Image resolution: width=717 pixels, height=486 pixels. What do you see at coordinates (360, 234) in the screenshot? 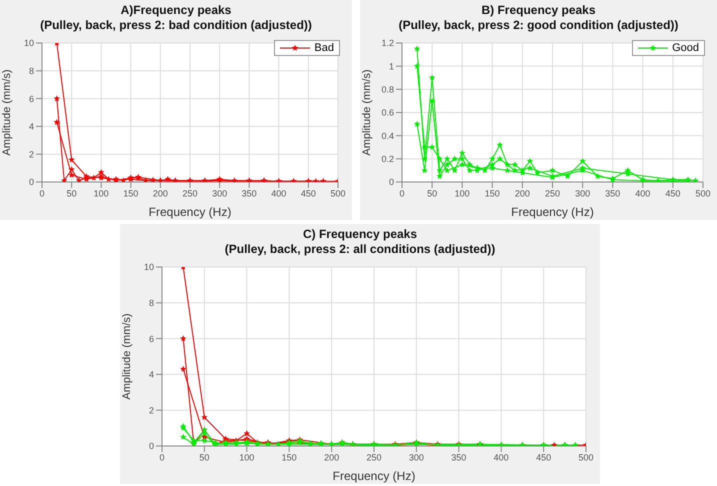
I see `chart-title: C) Frequency peaks` at bounding box center [360, 234].